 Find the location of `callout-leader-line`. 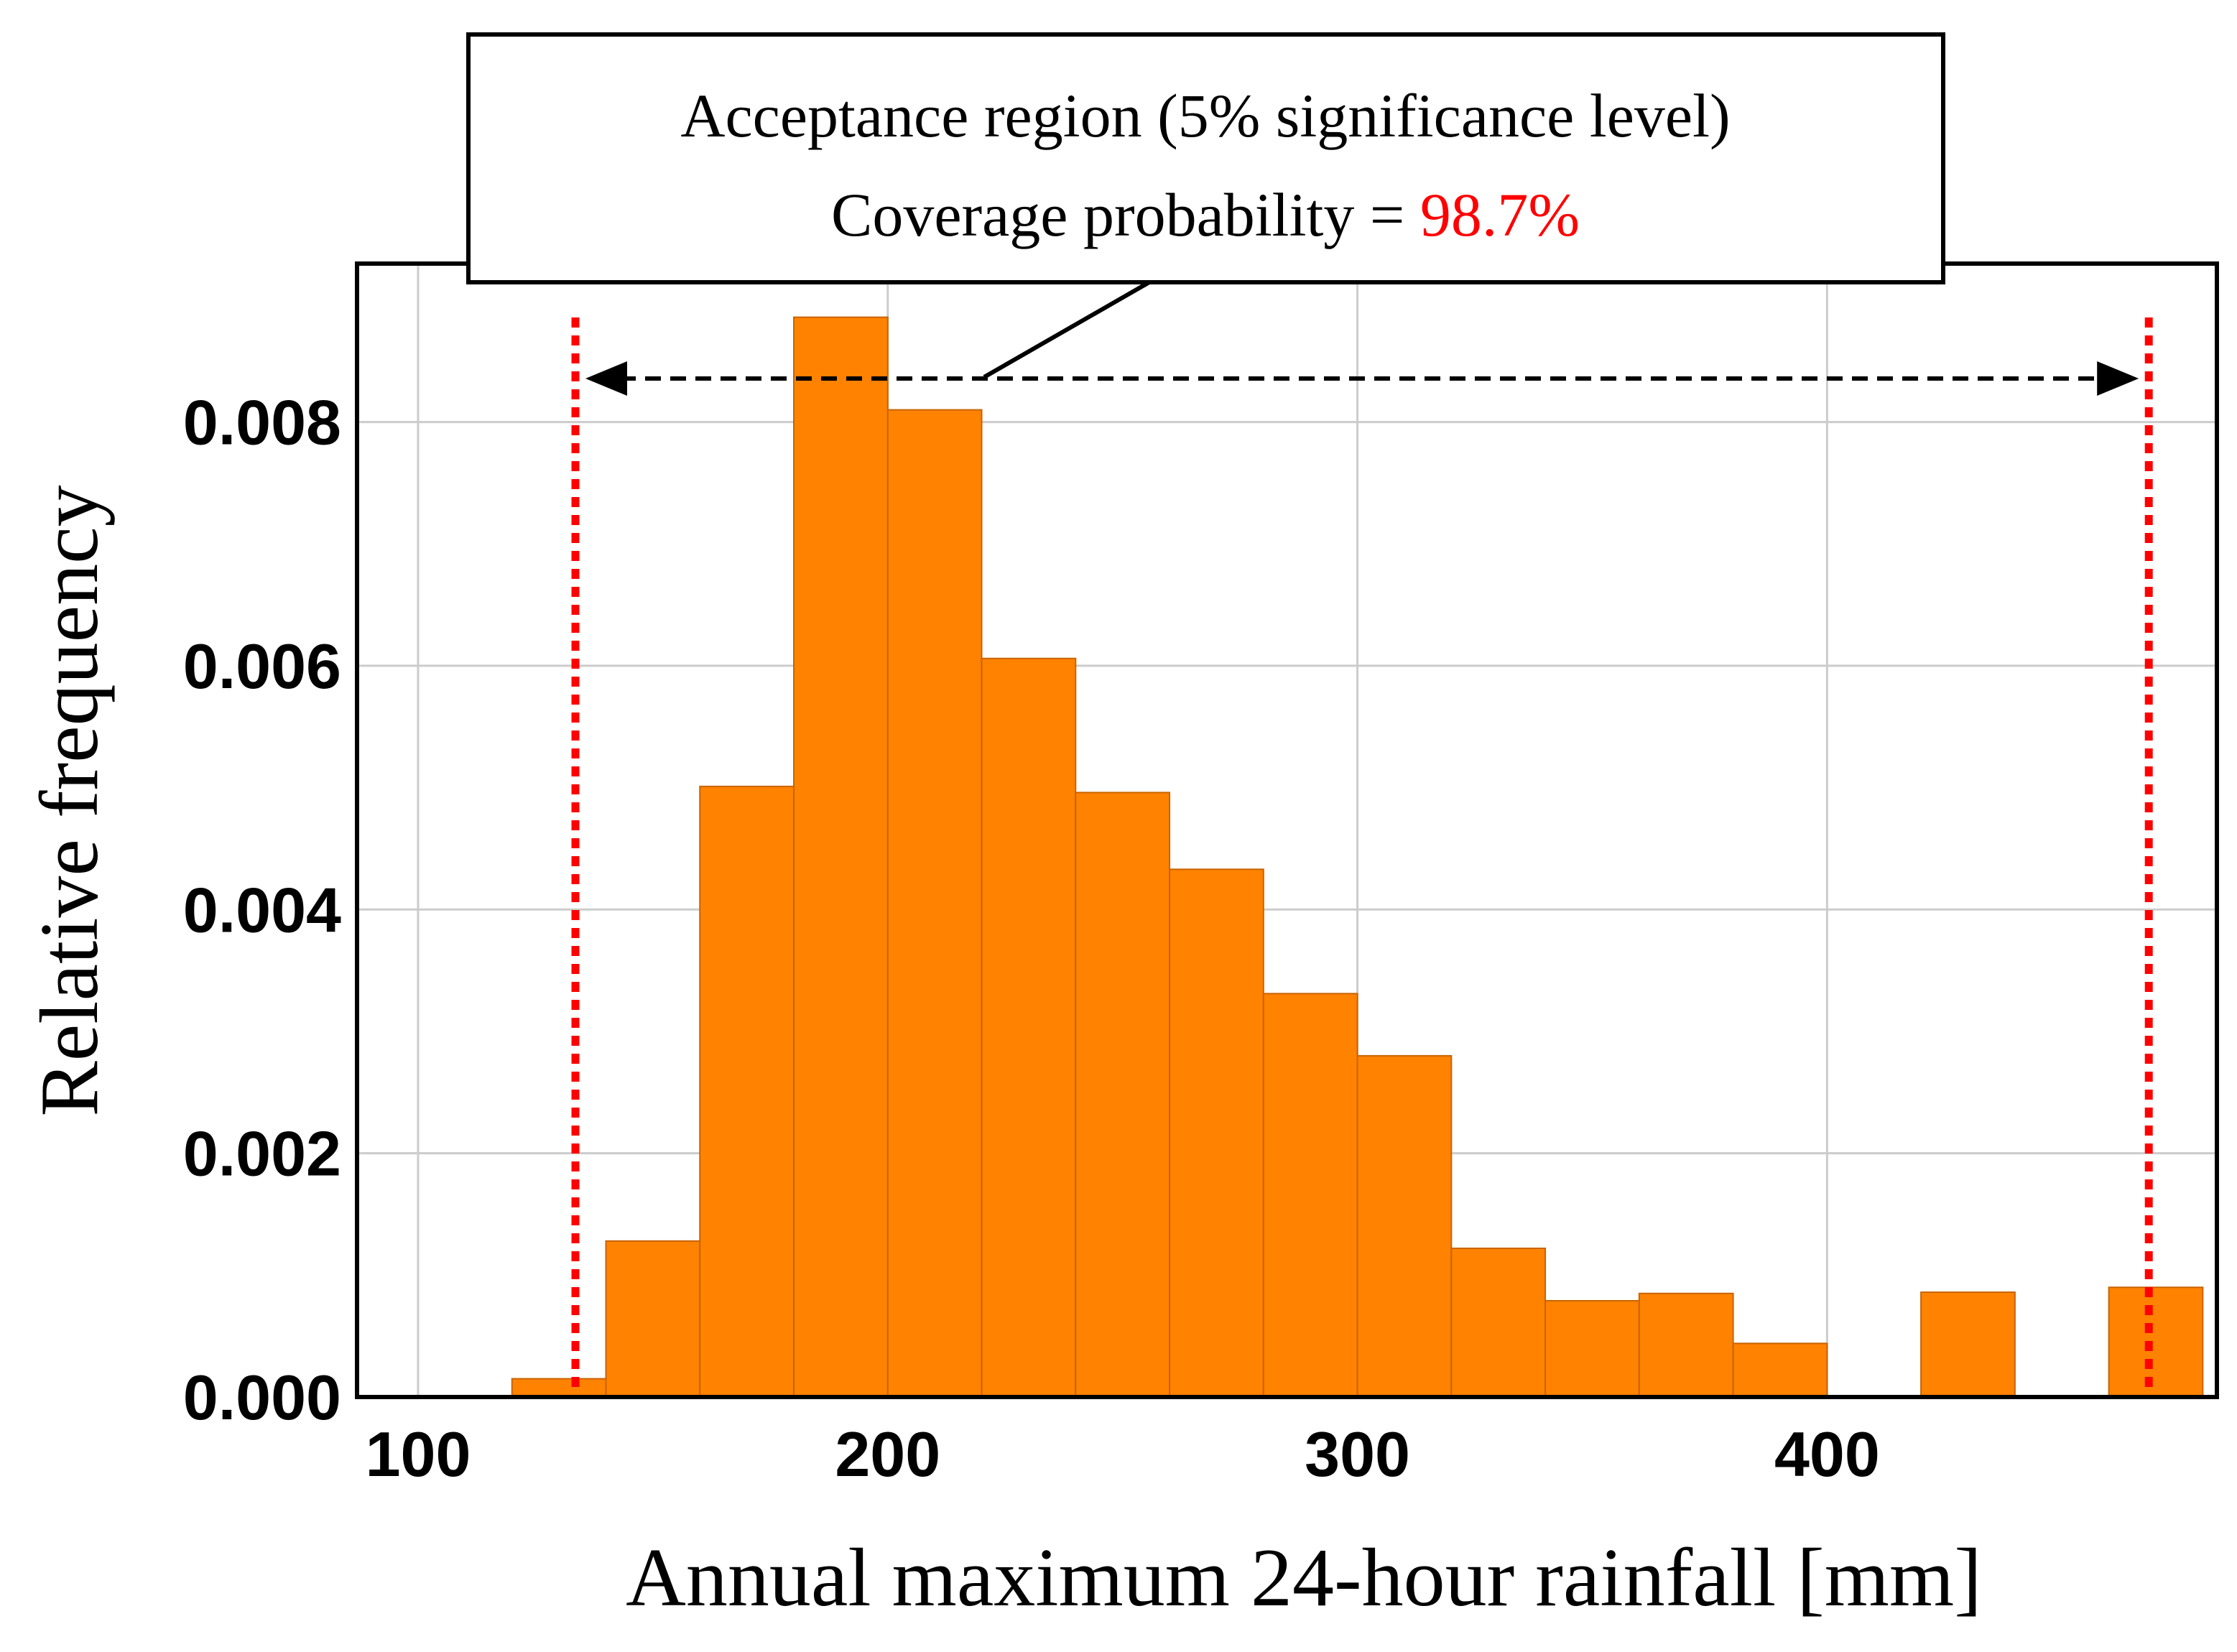

callout-leader-line is located at coordinates (1068, 329).